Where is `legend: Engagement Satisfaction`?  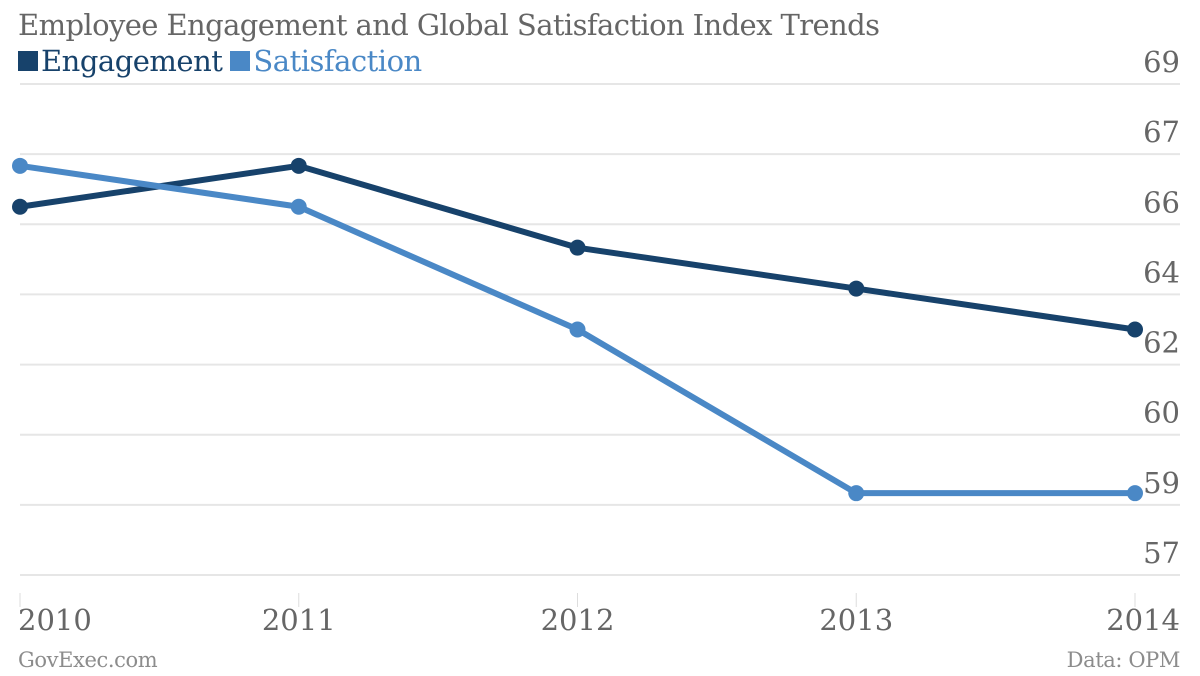
legend: Engagement Satisfaction is located at coordinates (224, 61).